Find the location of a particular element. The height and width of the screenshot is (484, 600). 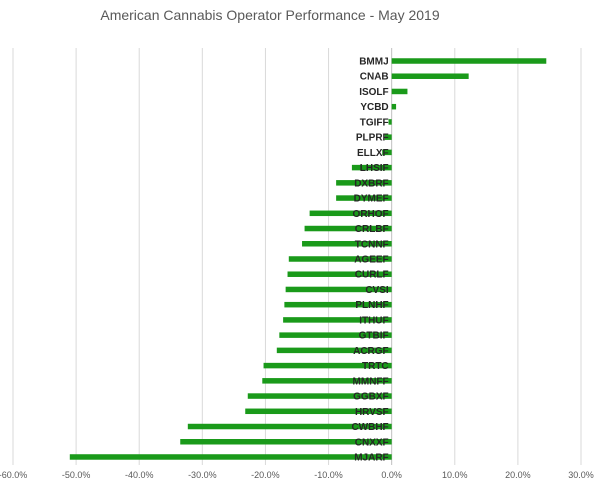

bar-mjarf is located at coordinates (230, 457).